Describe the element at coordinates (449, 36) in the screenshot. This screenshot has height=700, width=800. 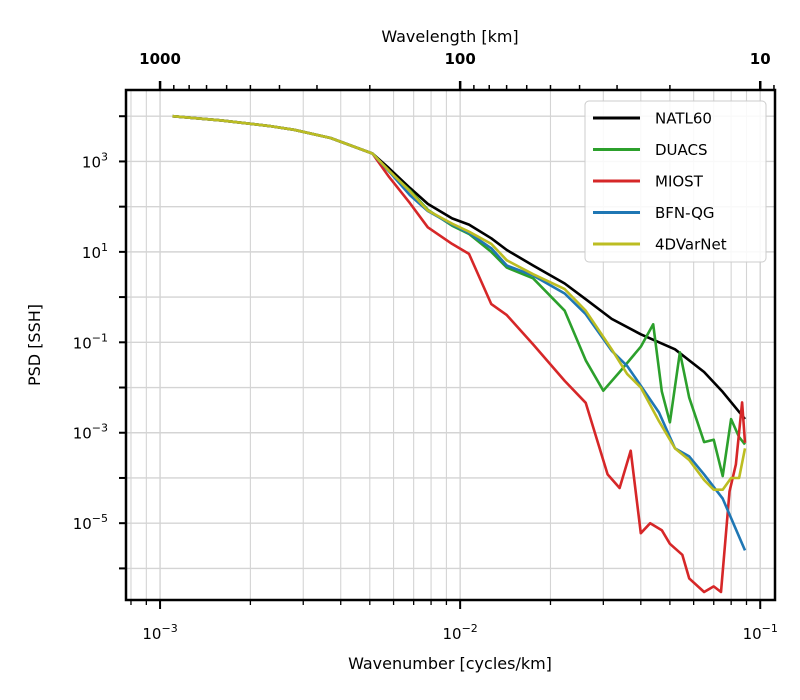
I see `top-axis-label: Wavelength [km]` at that location.